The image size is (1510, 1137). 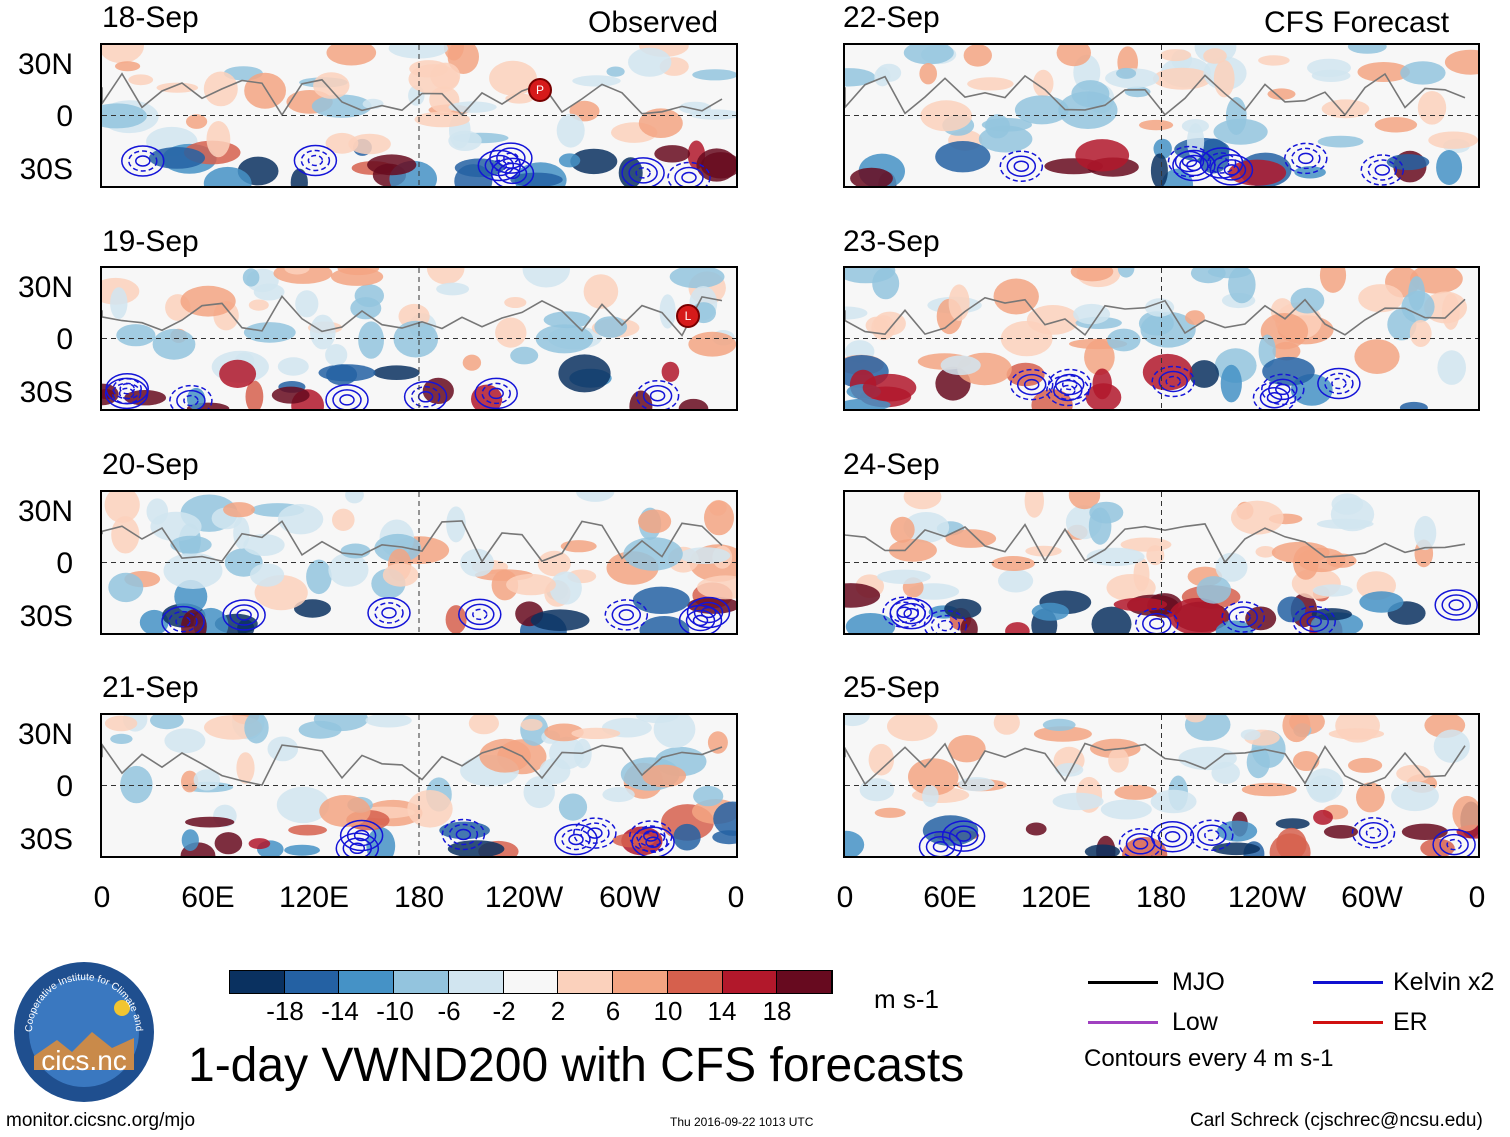 I want to click on panel-date-forecast-4: 25-Sep, so click(x=891, y=687).